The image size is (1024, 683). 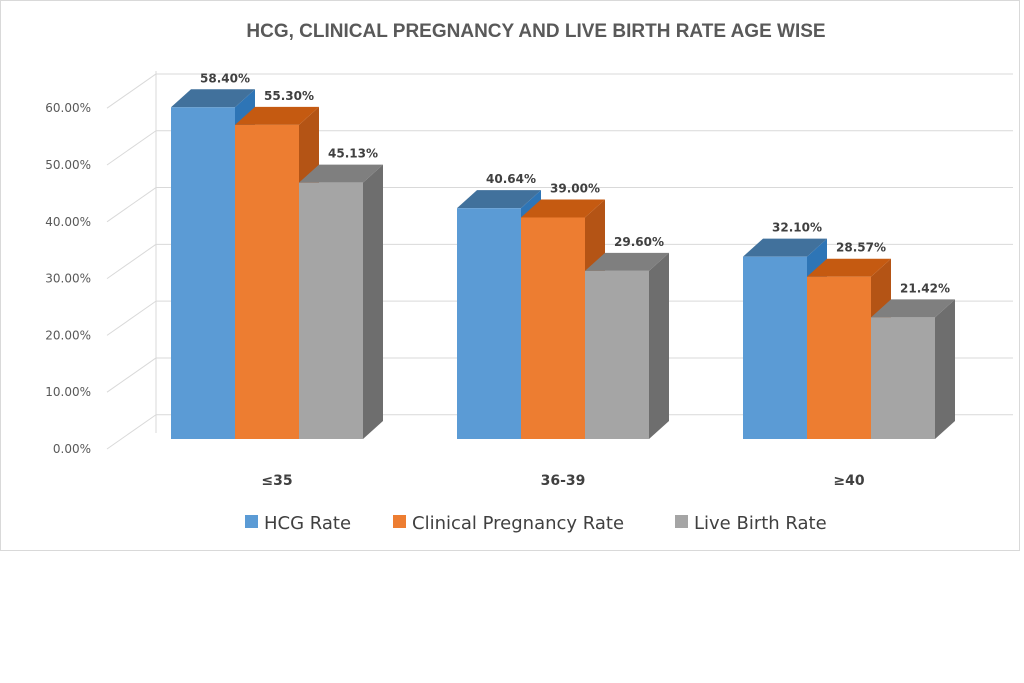 I want to click on x-tick-label: 36-39, so click(x=563, y=481).